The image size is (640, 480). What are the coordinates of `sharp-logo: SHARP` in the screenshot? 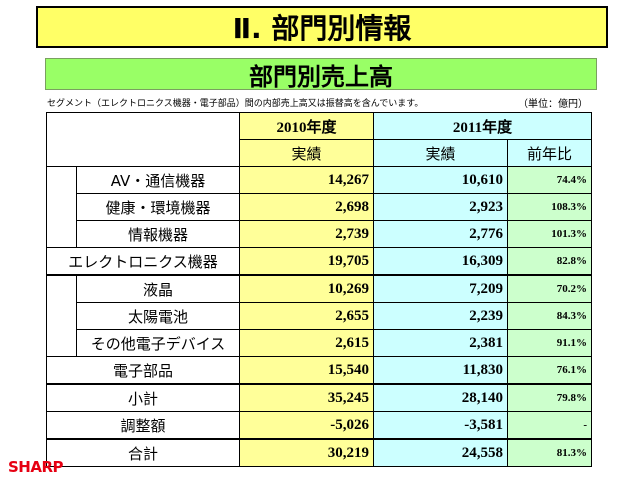 It's located at (36, 467).